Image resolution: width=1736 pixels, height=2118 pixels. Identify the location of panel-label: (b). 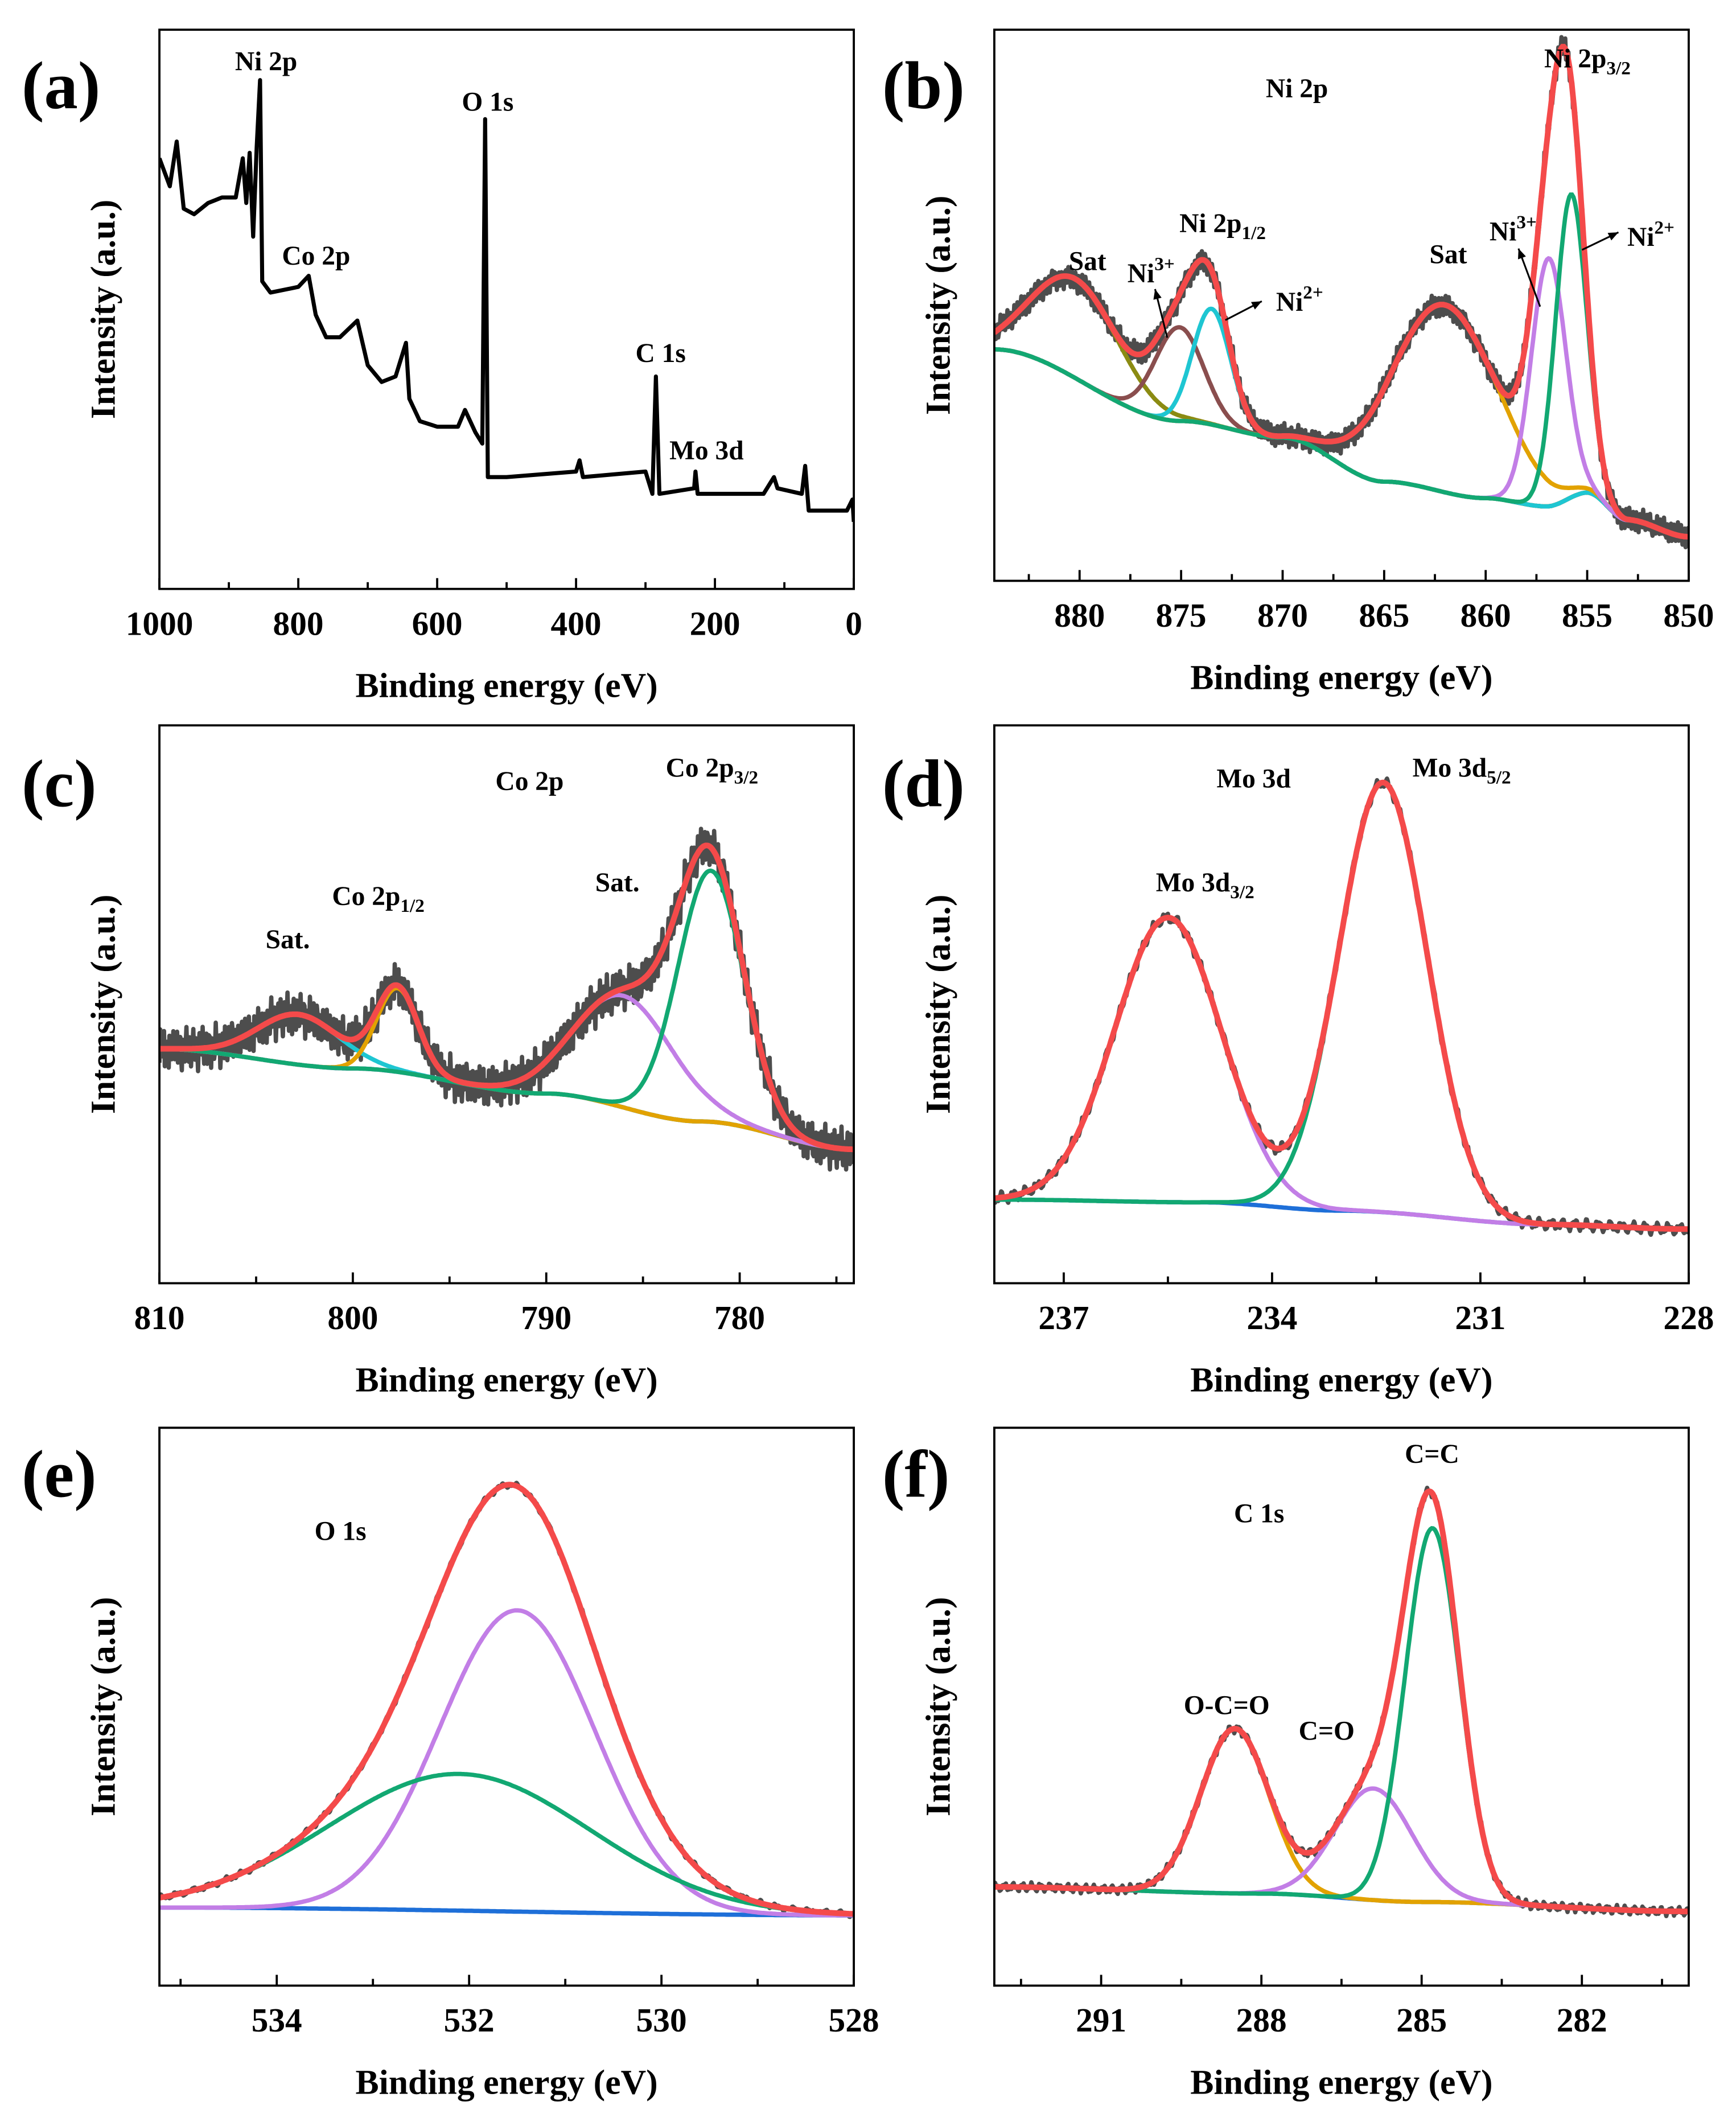
(923, 85).